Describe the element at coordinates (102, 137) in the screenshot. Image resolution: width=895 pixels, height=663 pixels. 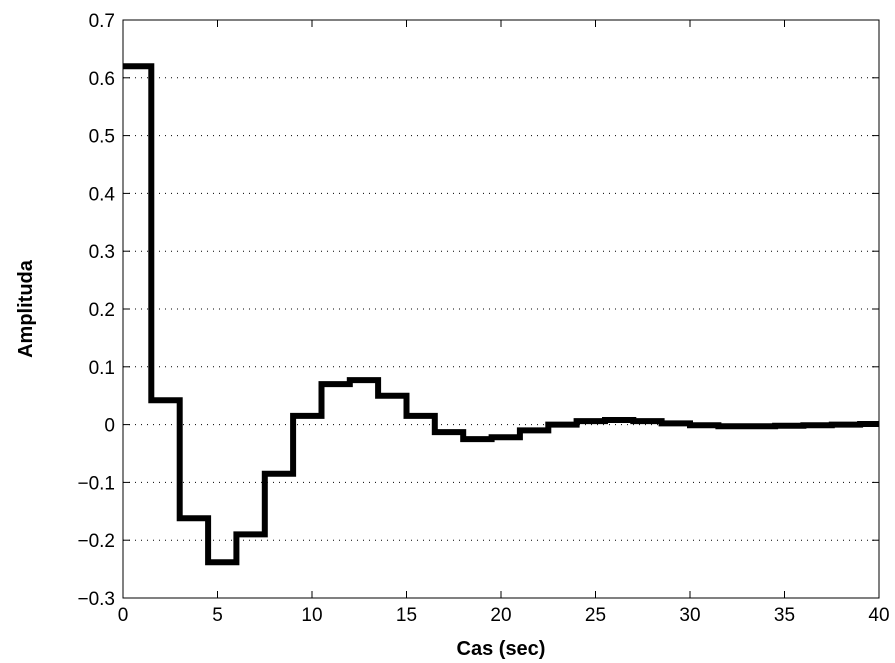
I see `y-tick-label: 0.5` at that location.